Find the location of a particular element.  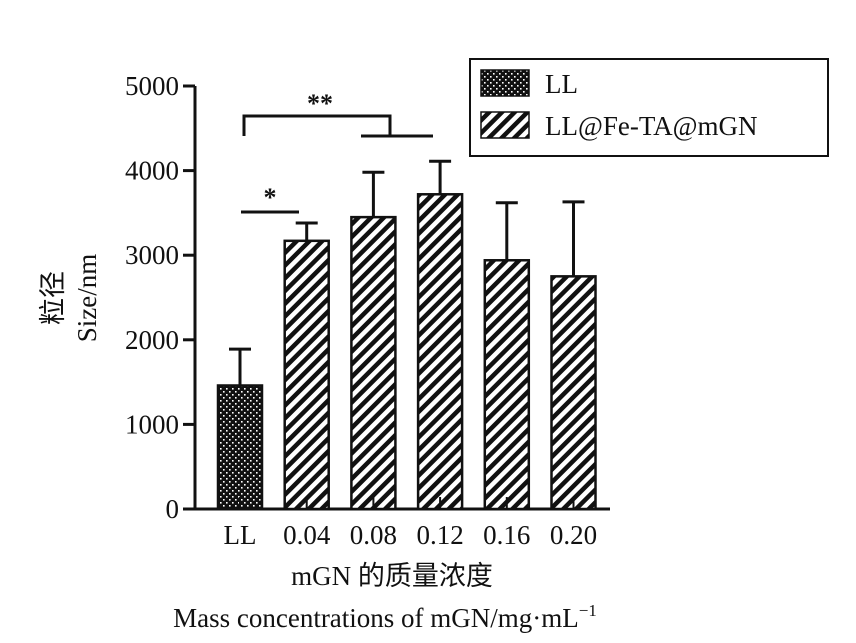

x-tick-label: 0.20 is located at coordinates (573, 535).